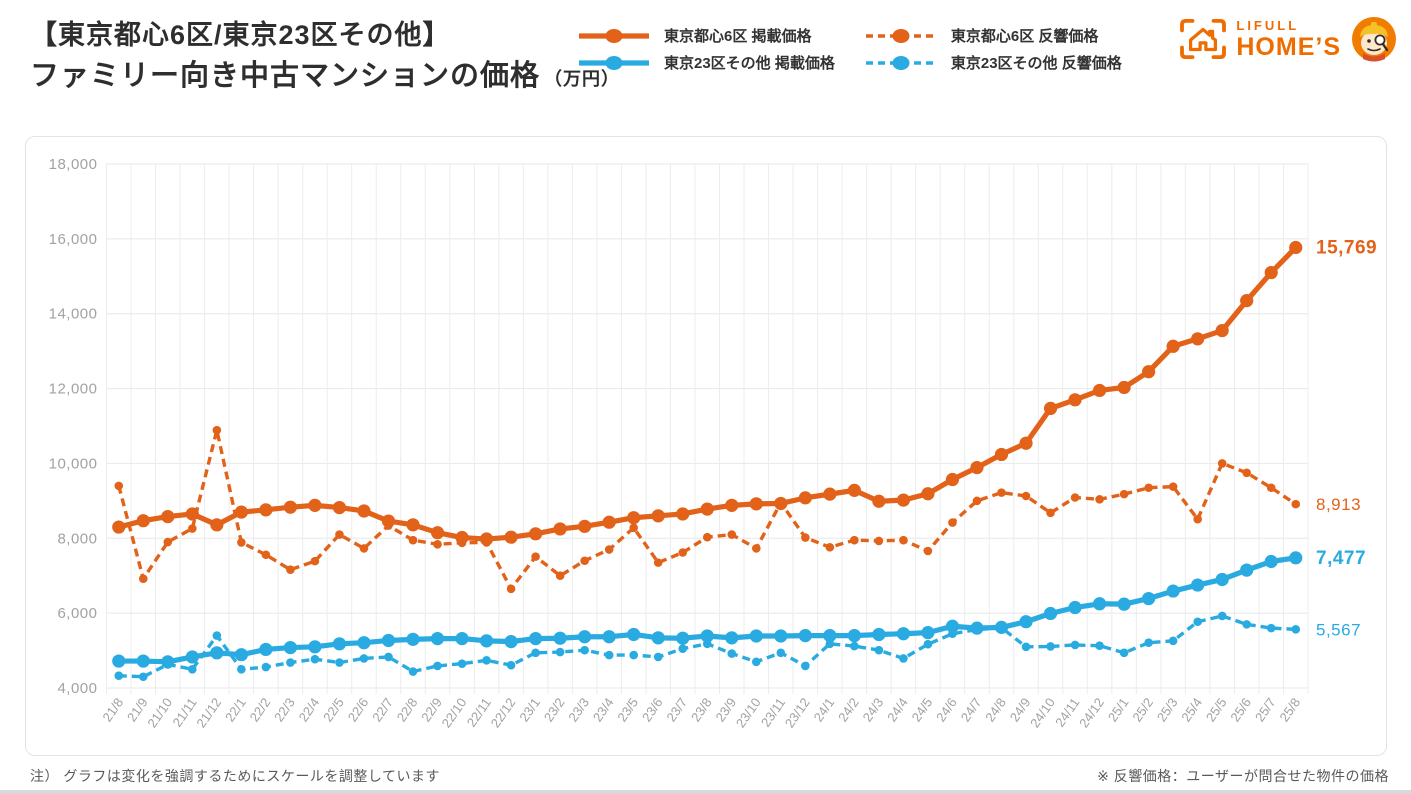  Describe the element at coordinates (706, 62) in the screenshot. I see `legend-item: 東京23区その他 掲載価格` at that location.